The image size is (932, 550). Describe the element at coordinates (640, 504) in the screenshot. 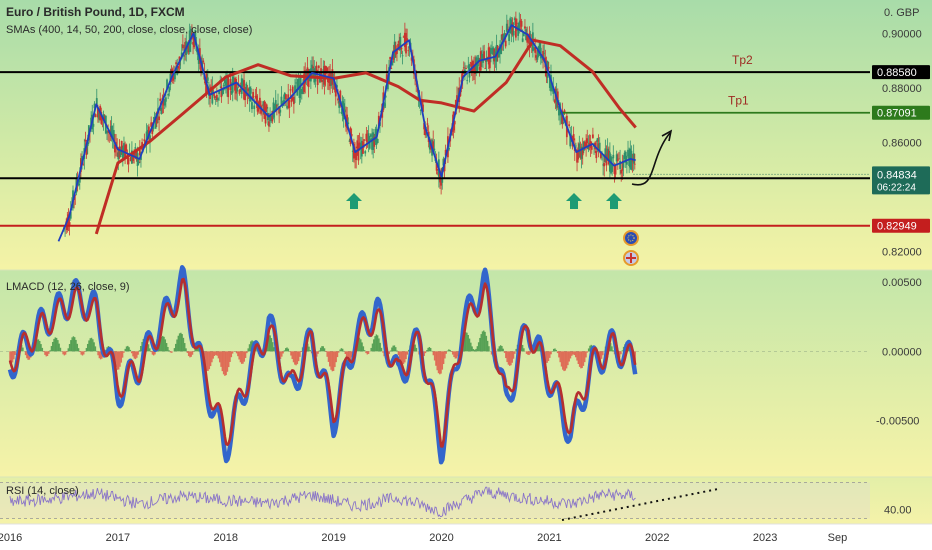

I see `rsi-trend-line` at that location.